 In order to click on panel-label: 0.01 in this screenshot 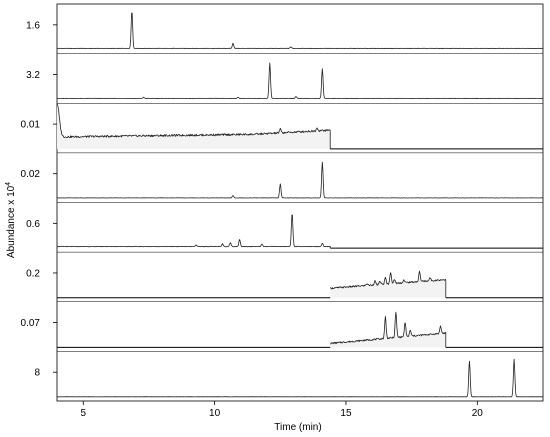, I will do `click(31, 125)`.